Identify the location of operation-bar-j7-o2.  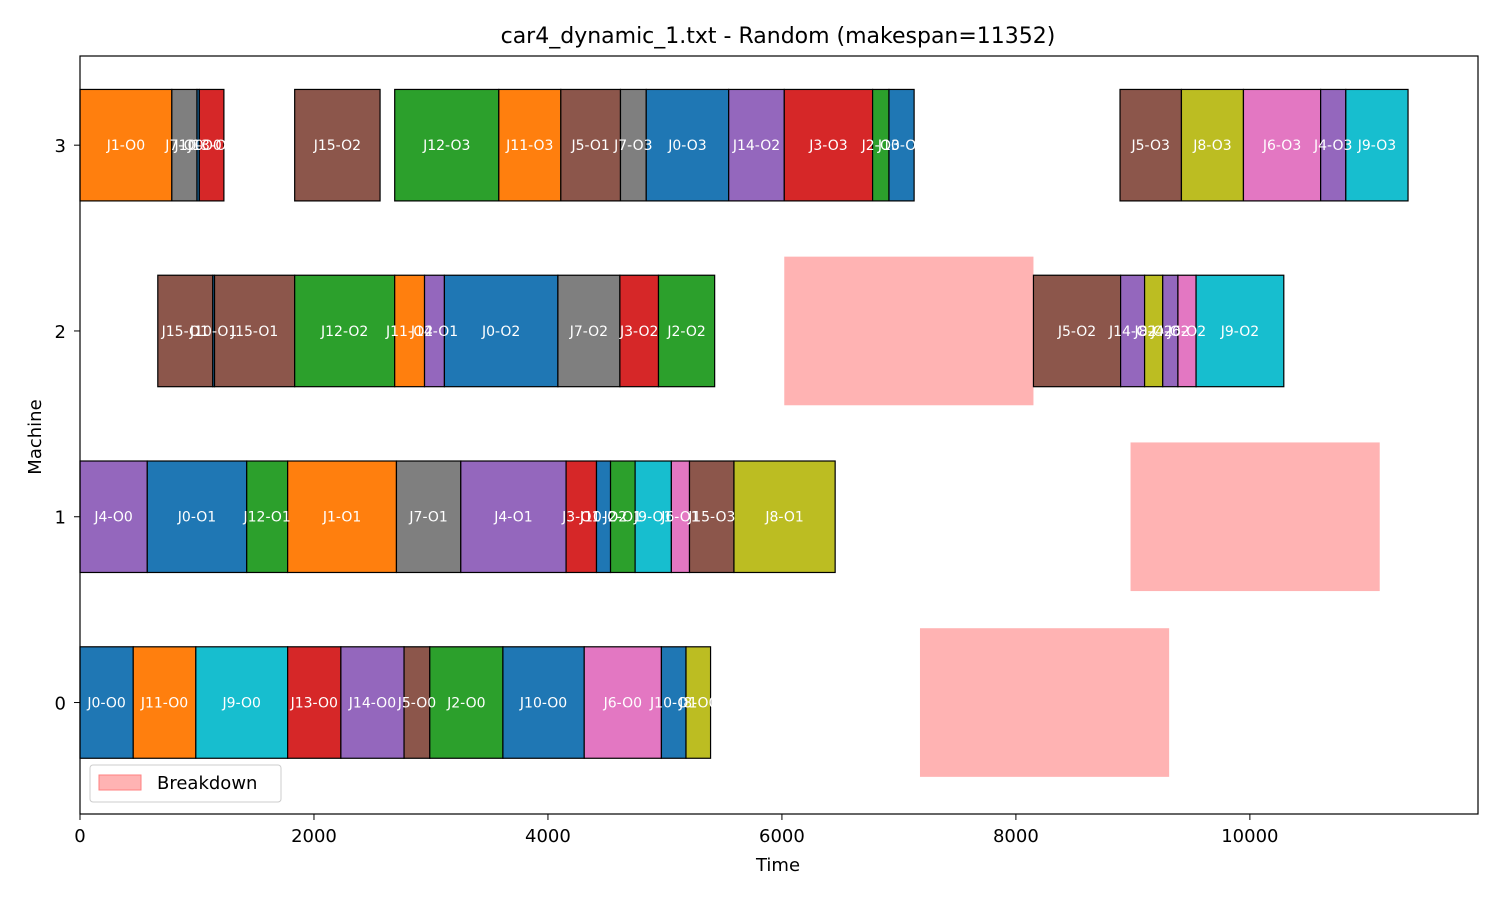
(589, 331).